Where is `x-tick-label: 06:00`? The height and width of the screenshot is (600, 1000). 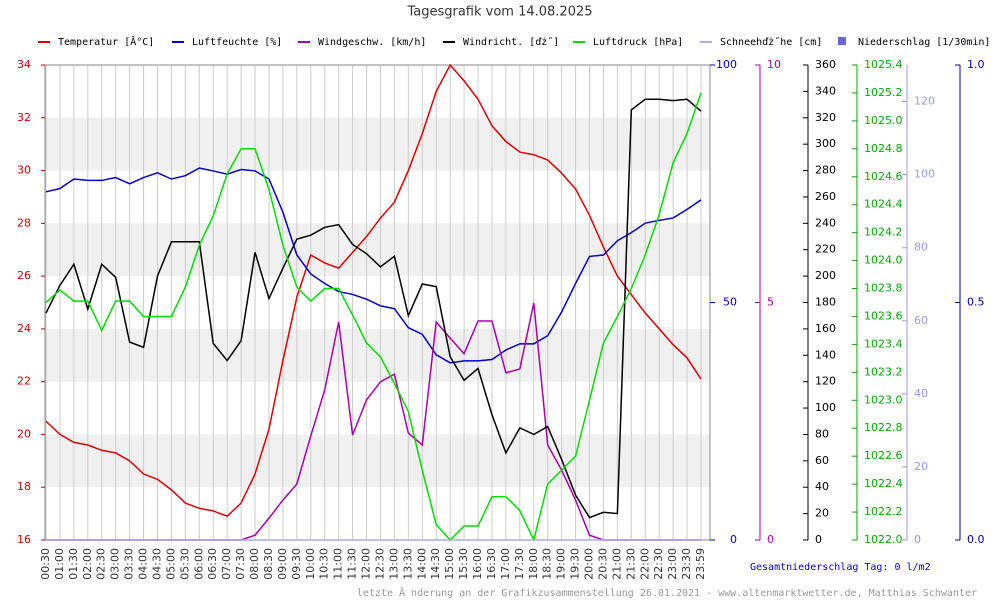
x-tick-label: 06:00 is located at coordinates (198, 564).